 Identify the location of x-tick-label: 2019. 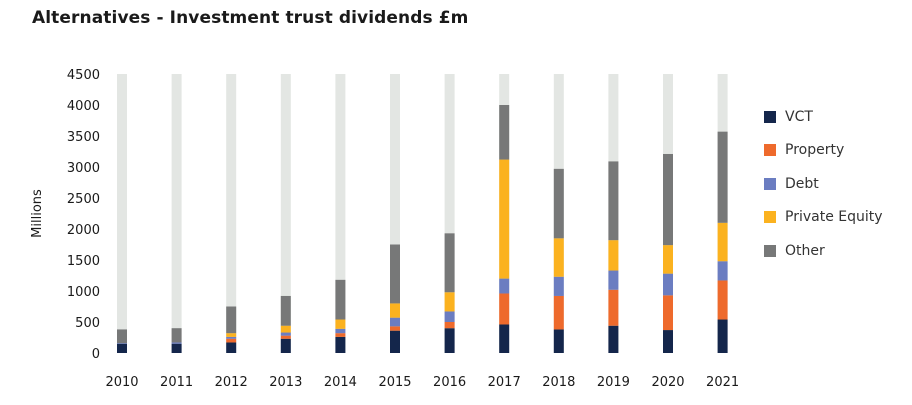
(613, 382).